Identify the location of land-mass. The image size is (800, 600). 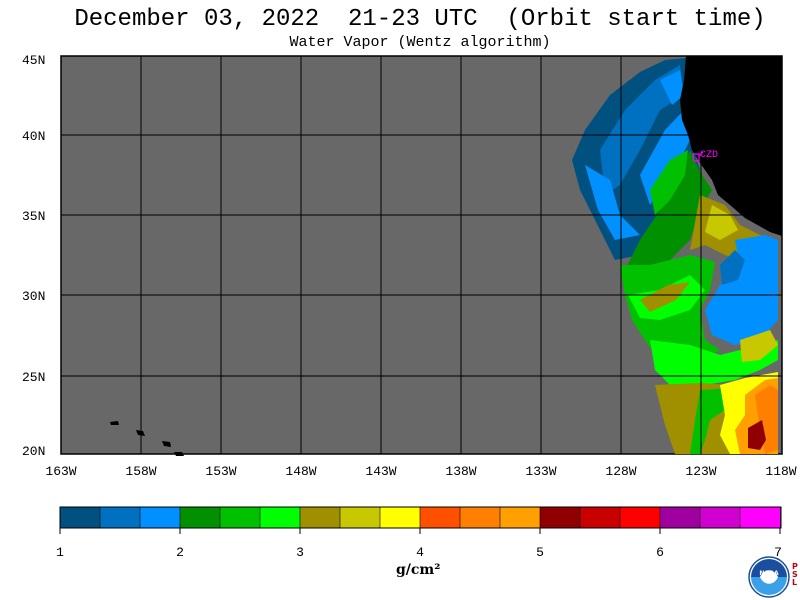
(731, 146).